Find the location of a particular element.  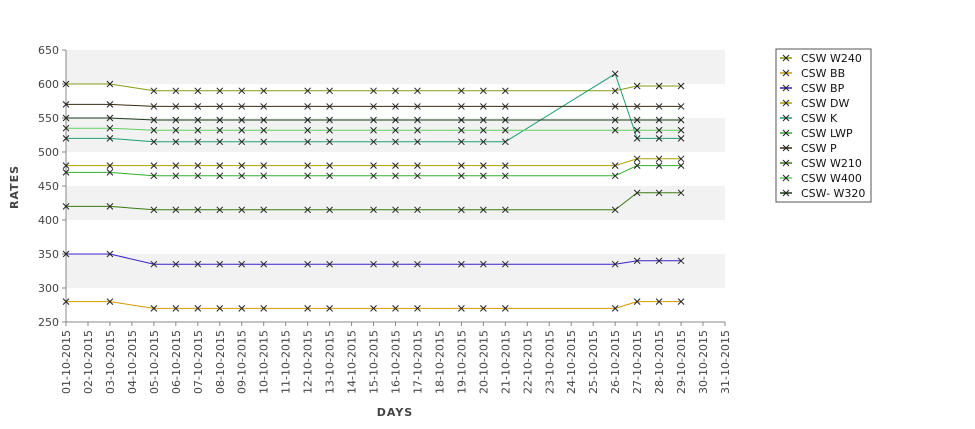

legend-item: CSW LWP is located at coordinates (816, 133).